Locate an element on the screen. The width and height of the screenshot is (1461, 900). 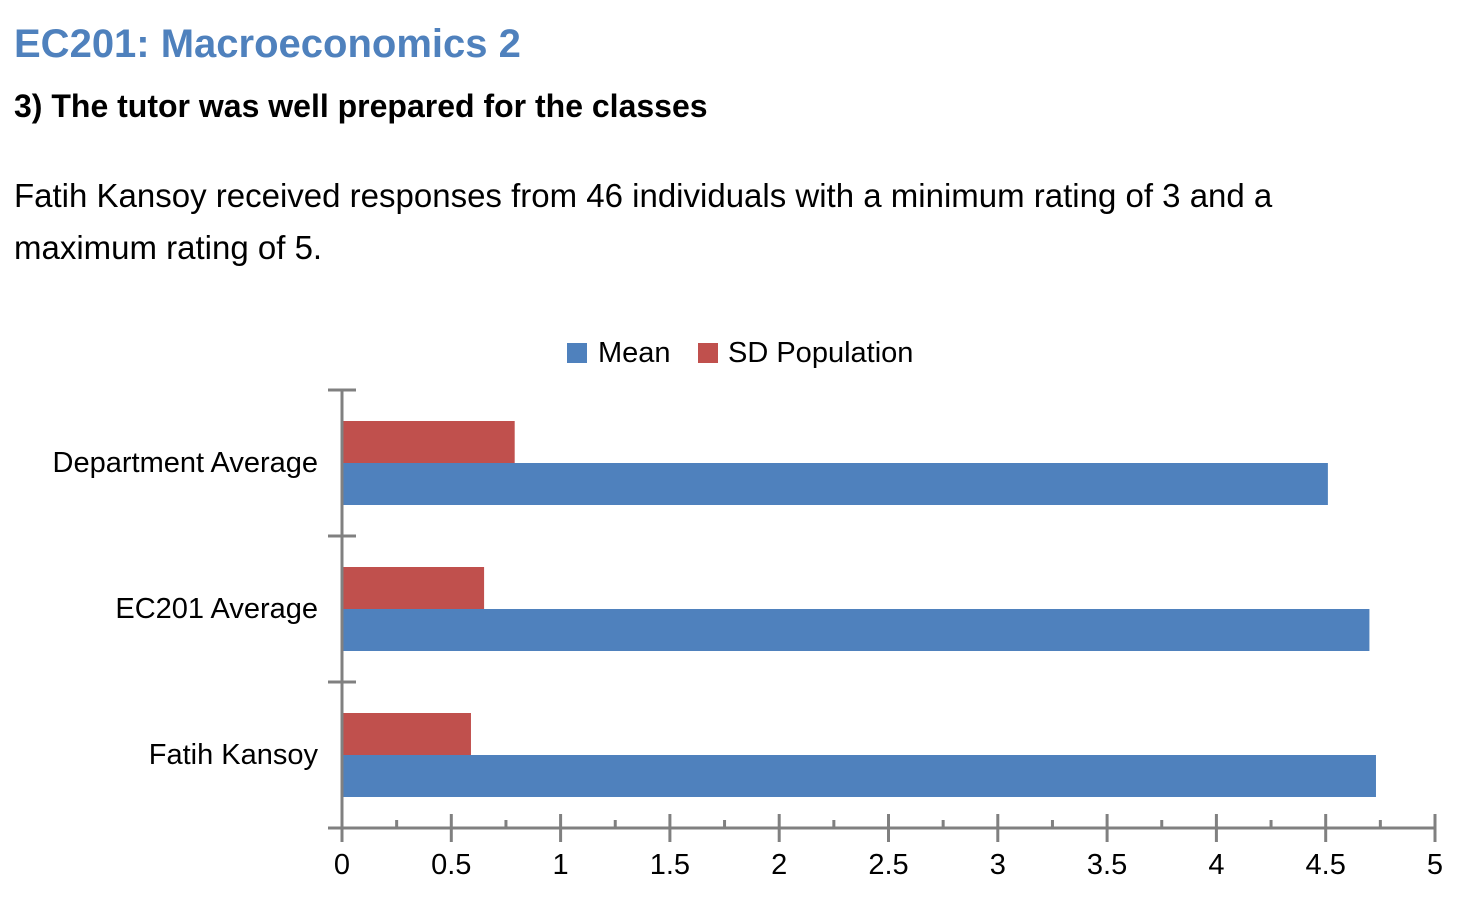
x-tick-label: 0.5 is located at coordinates (451, 865).